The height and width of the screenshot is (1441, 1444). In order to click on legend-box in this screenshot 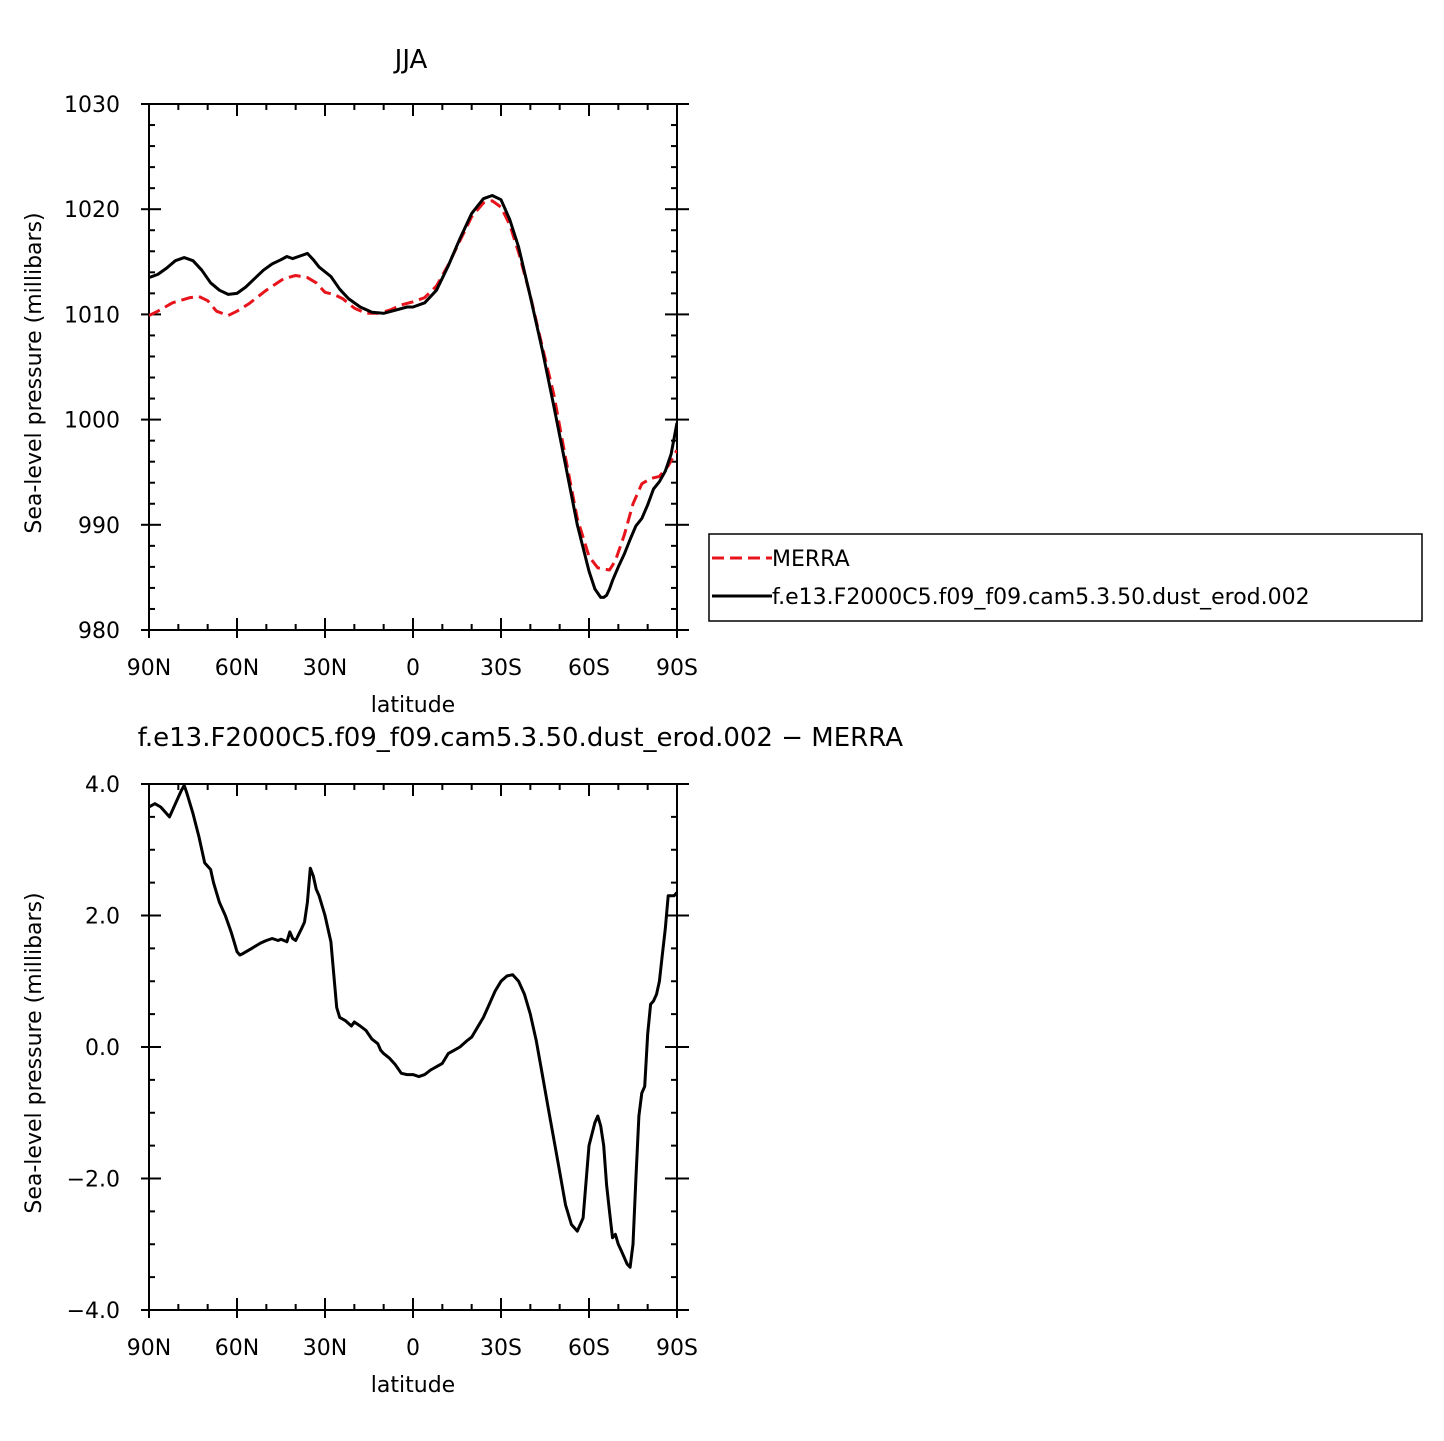, I will do `click(1065, 577)`.